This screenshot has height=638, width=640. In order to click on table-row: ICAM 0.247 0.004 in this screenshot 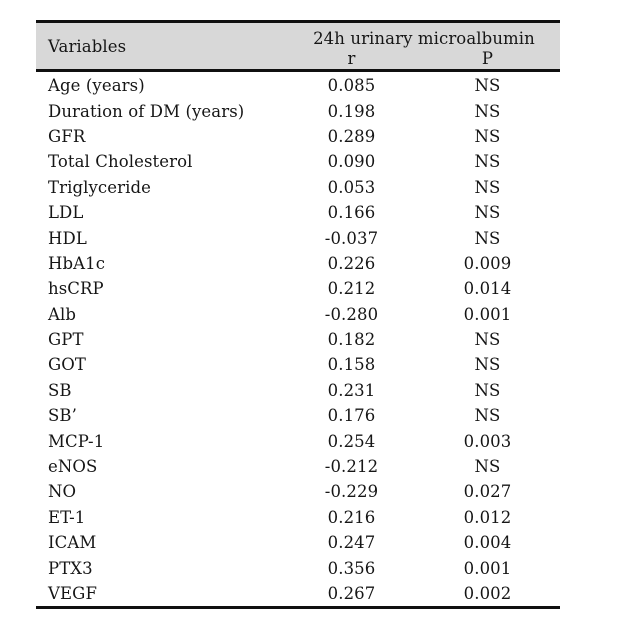, I will do `click(298, 542)`.